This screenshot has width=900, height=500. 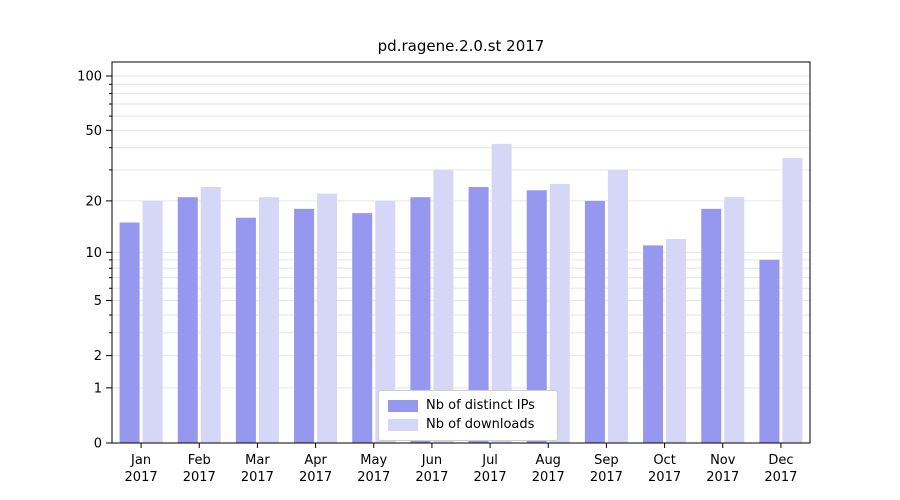 I want to click on y-tick-label: 1, so click(x=98, y=388).